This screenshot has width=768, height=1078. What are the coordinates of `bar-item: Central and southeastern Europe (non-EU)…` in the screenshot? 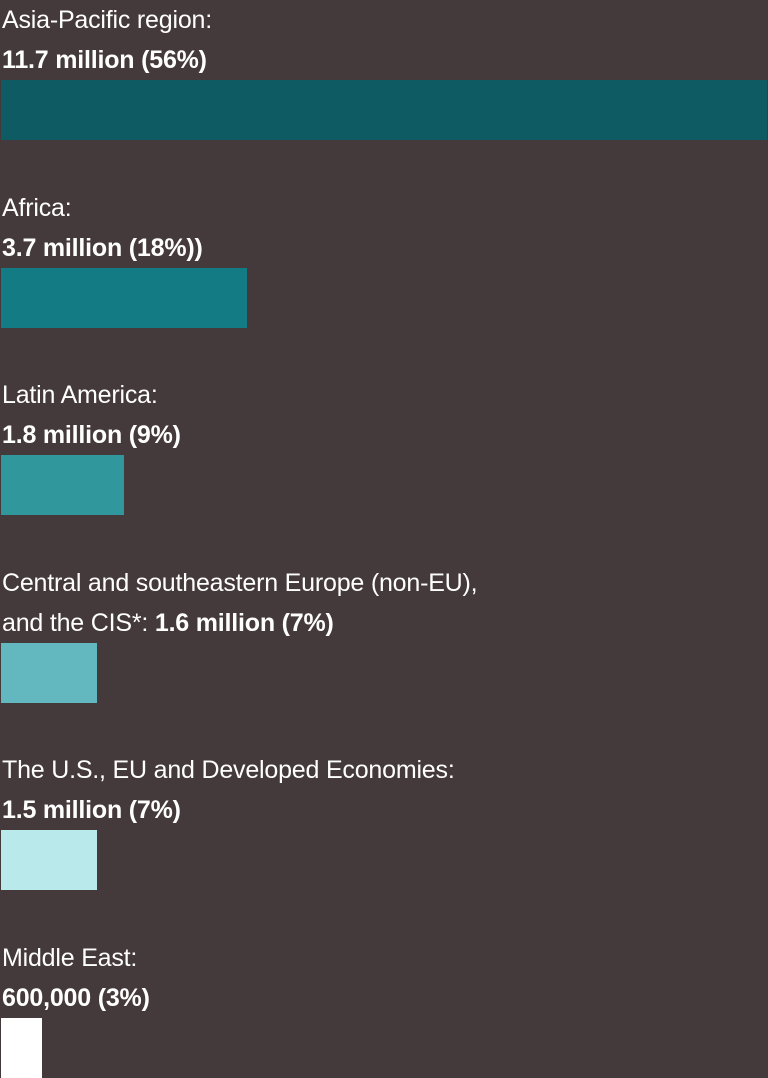 It's located at (384, 633).